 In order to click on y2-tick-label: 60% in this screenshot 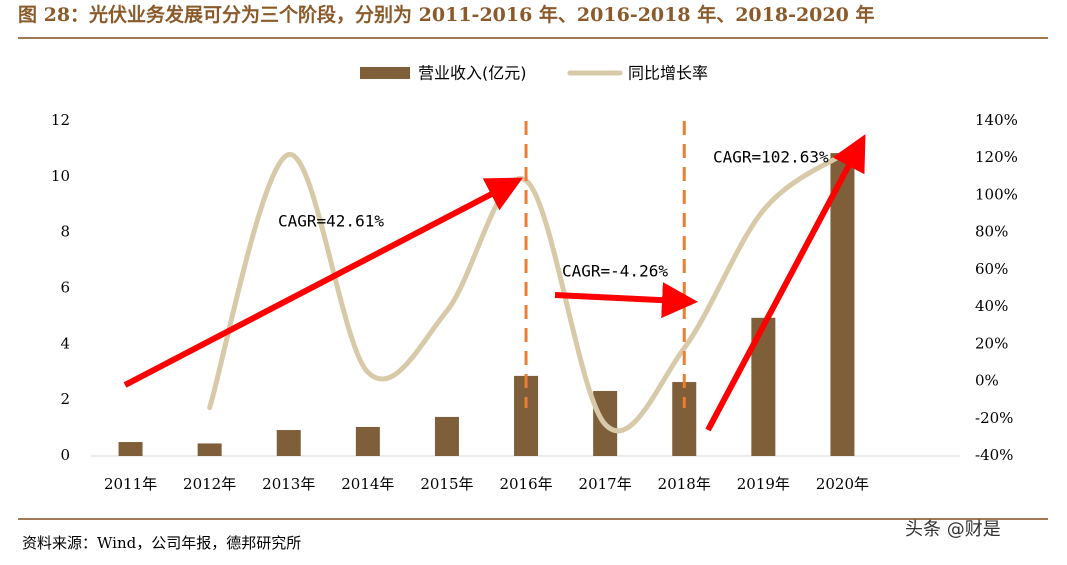, I will do `click(991, 269)`.